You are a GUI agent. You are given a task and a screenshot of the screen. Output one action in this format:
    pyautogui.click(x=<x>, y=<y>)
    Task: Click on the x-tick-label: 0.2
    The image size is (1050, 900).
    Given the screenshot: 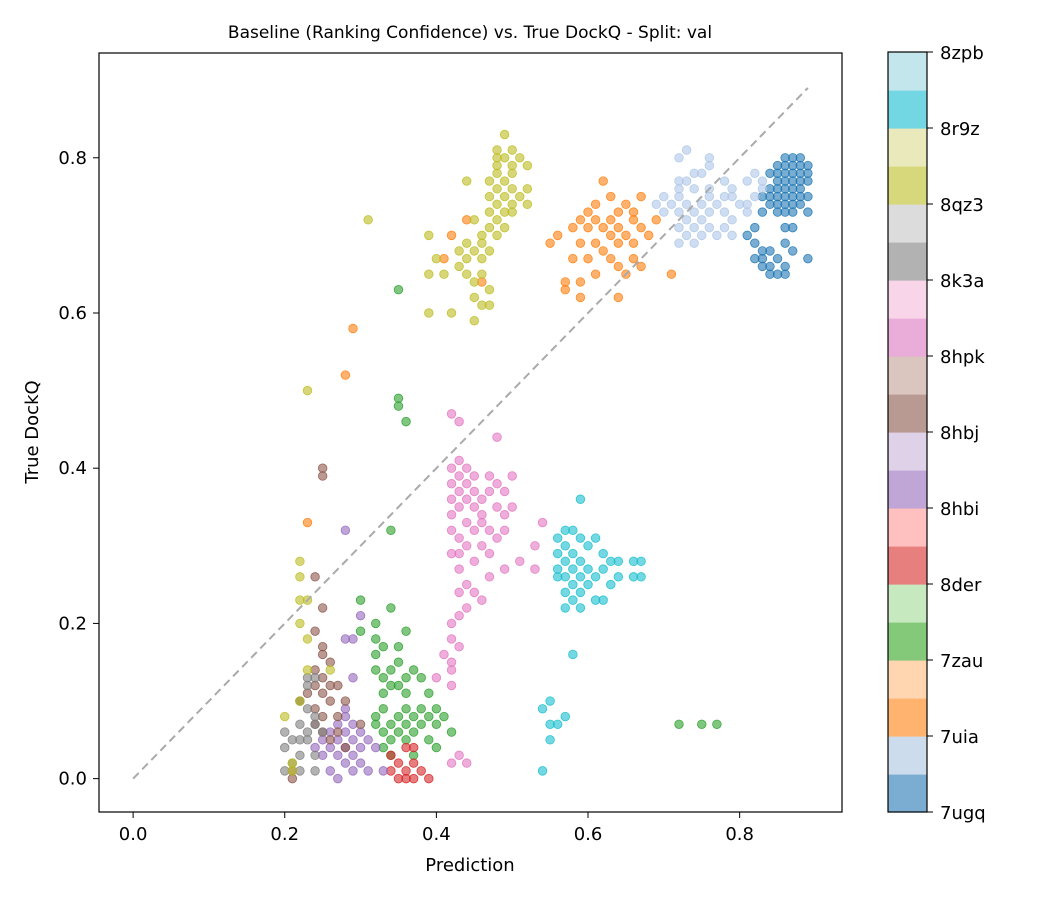 What is the action you would take?
    pyautogui.click(x=284, y=834)
    